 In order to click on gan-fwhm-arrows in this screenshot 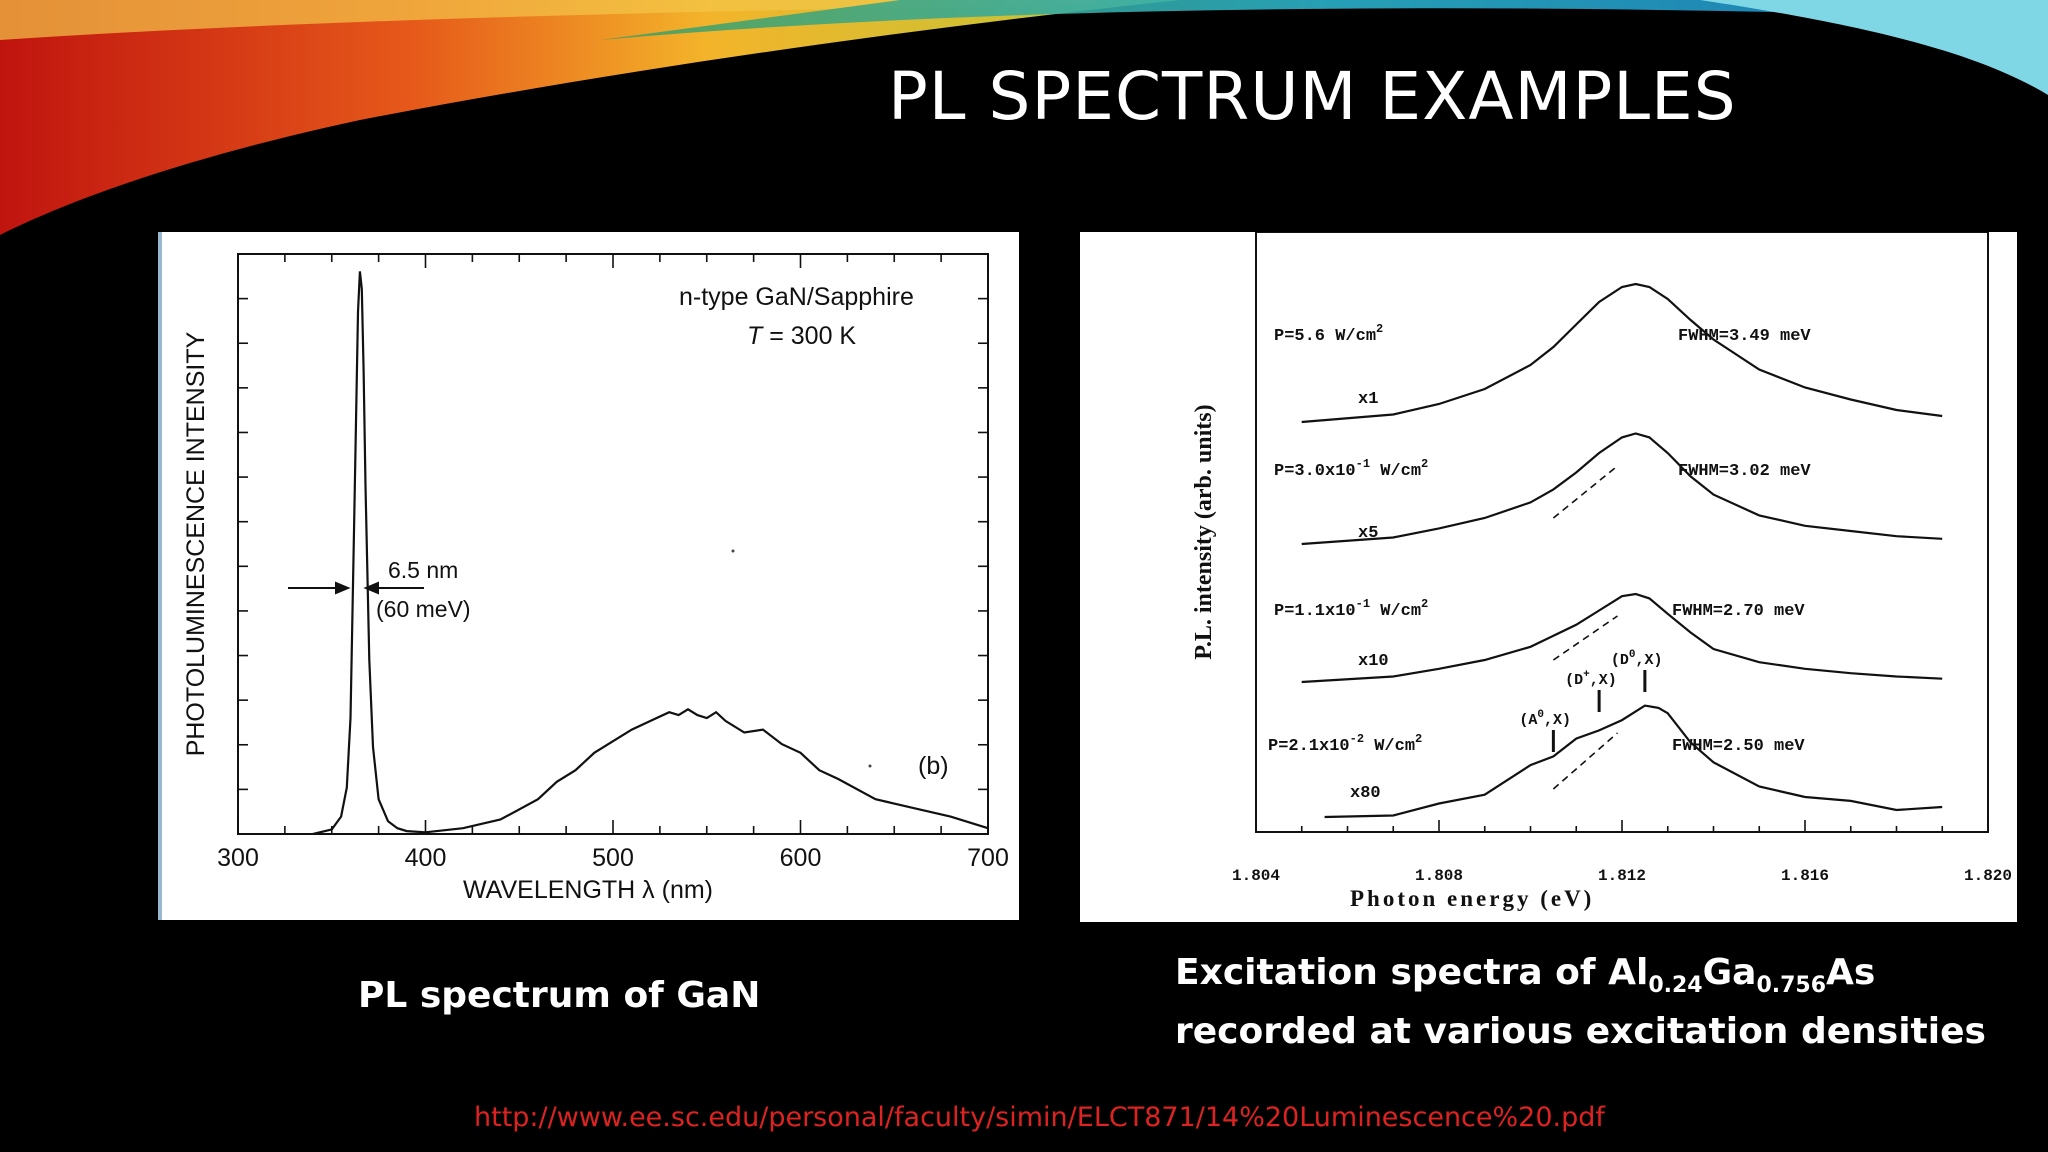, I will do `click(356, 588)`.